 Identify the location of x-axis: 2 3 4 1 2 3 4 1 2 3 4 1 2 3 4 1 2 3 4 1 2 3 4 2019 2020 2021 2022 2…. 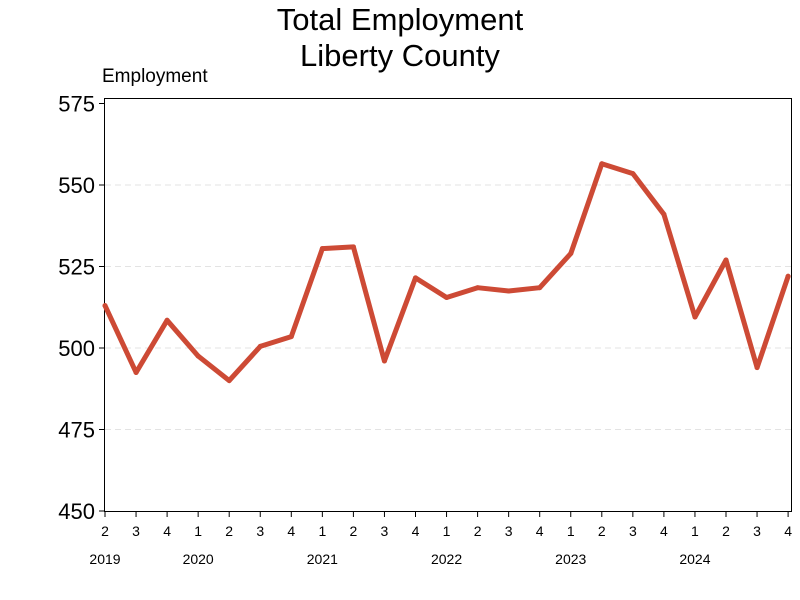
(440, 539).